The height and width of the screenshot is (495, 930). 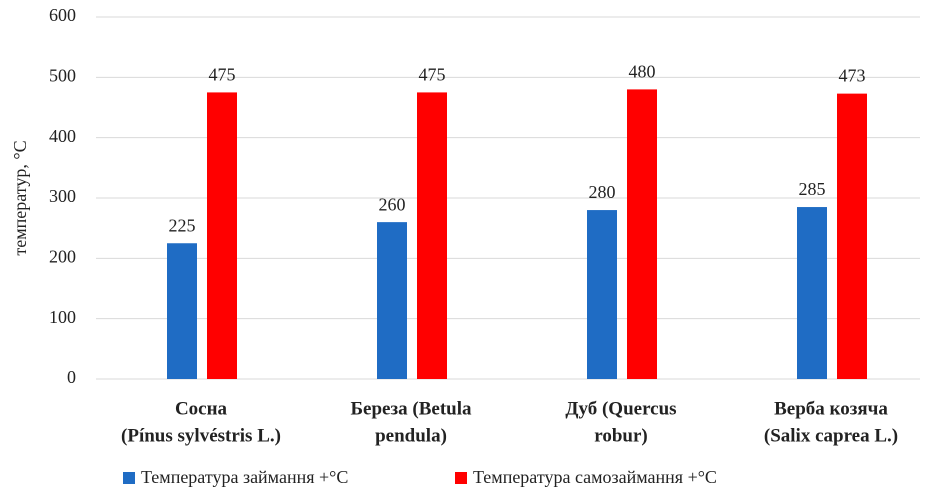 I want to click on y-tick-label: 400, so click(x=62, y=136).